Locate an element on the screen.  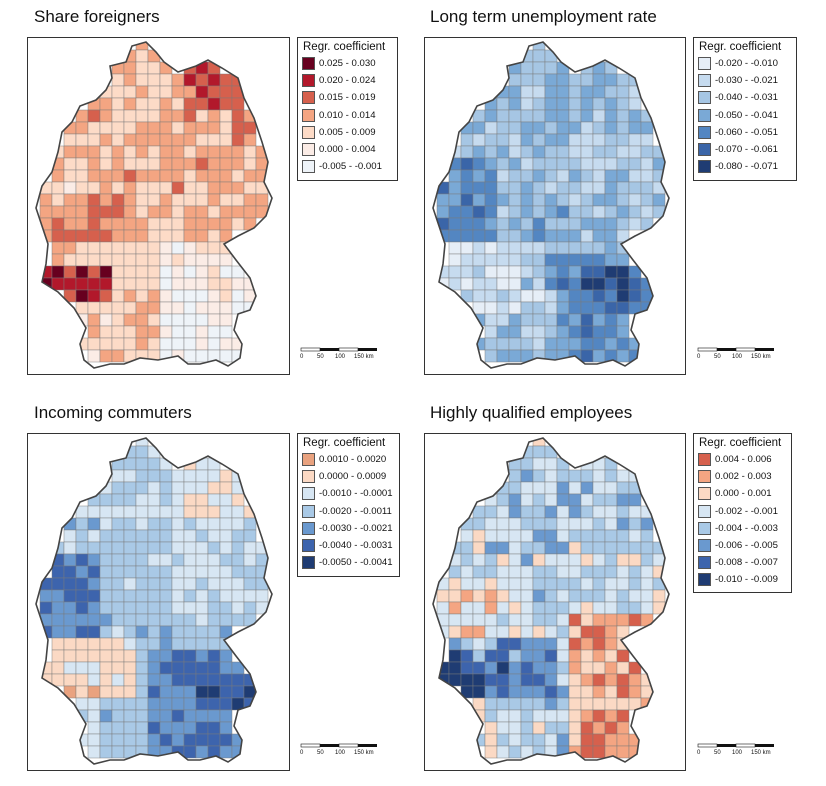
legend-label: 0.002 - 0.003 is located at coordinates (743, 477).